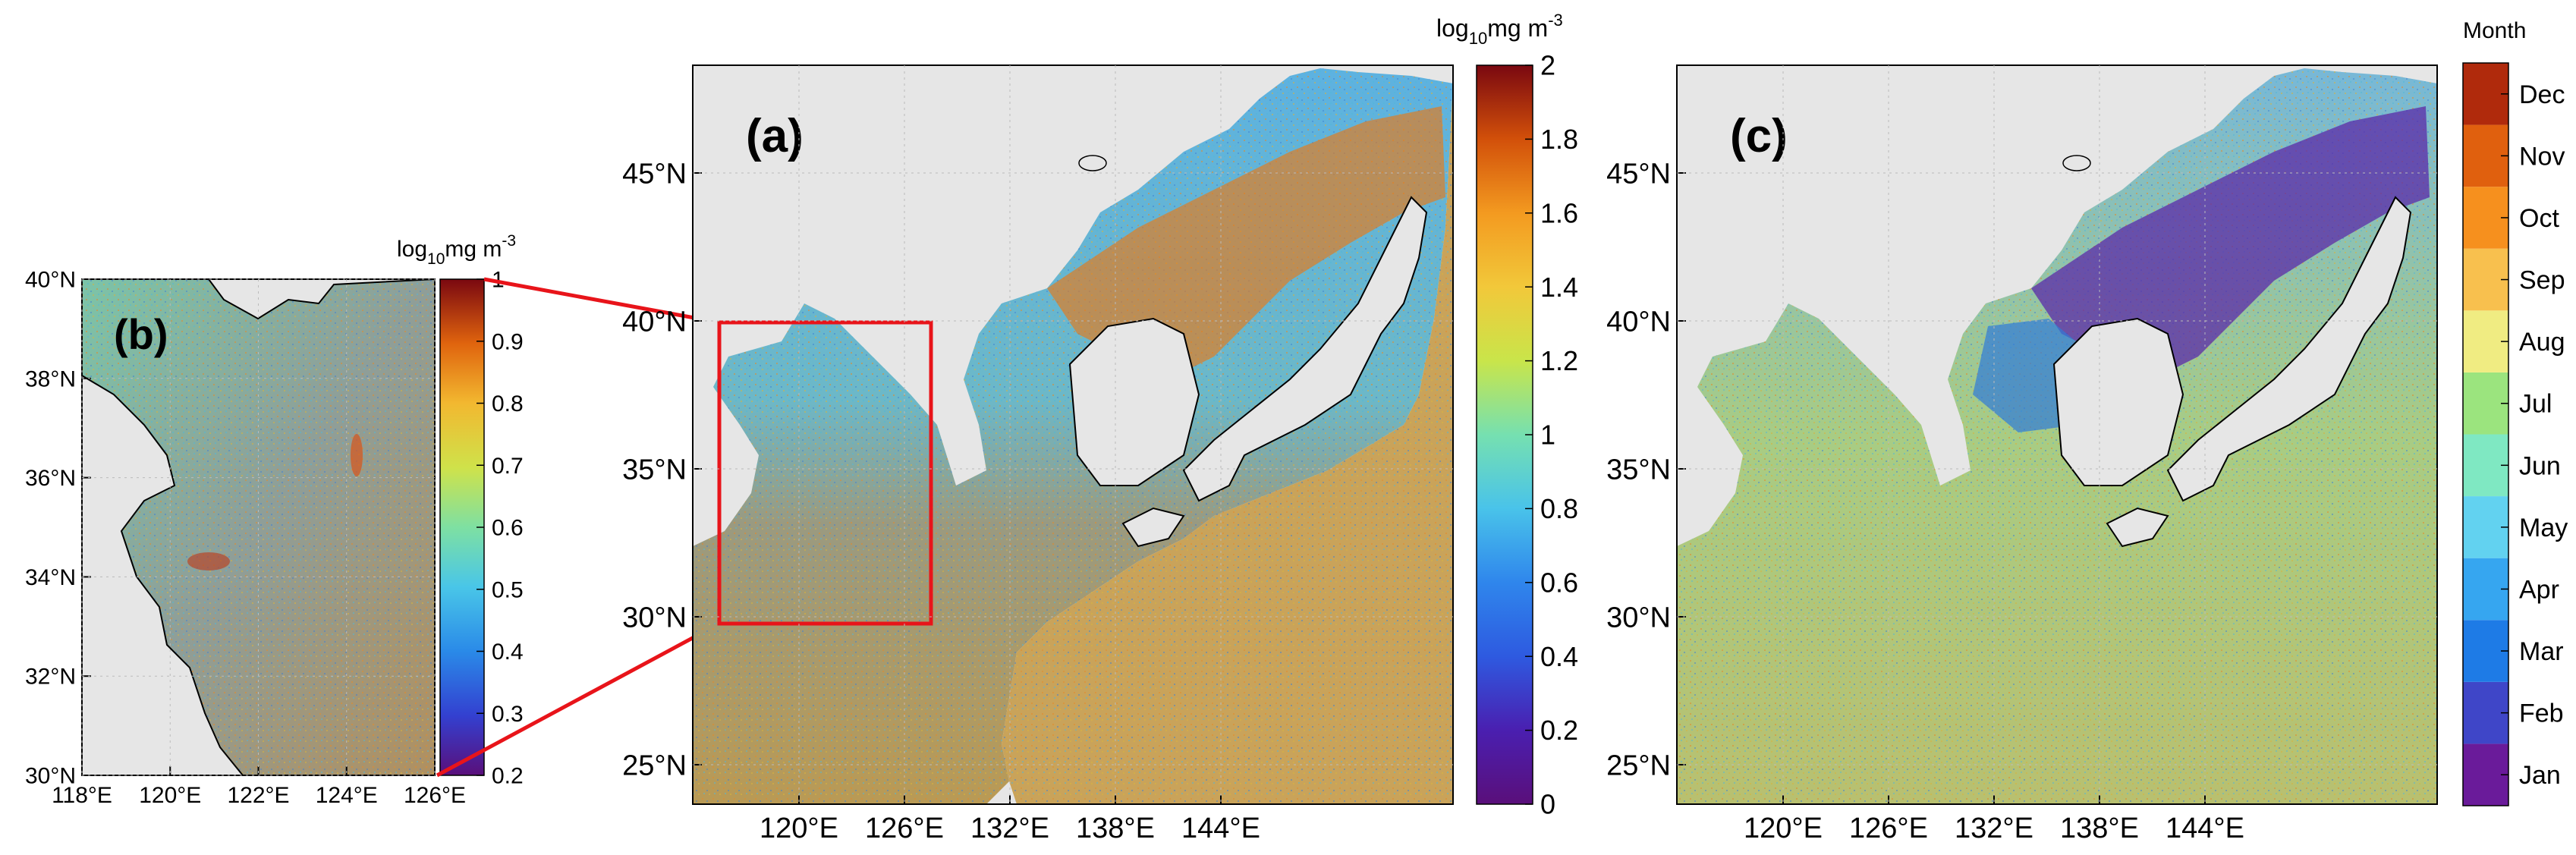 The width and height of the screenshot is (2576, 855). I want to click on panel-c-winter-north, so click(2230, 239).